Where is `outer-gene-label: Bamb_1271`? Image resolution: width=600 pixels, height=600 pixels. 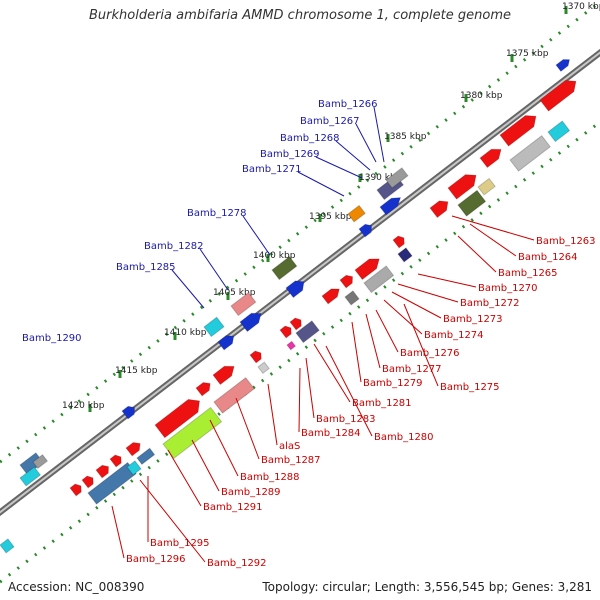
outer-gene-label: Bamb_1271 is located at coordinates (272, 169).